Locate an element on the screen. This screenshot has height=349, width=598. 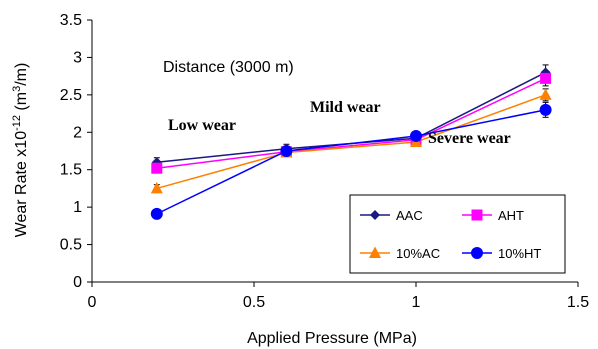
legend-marker-aac is located at coordinates (375, 215).